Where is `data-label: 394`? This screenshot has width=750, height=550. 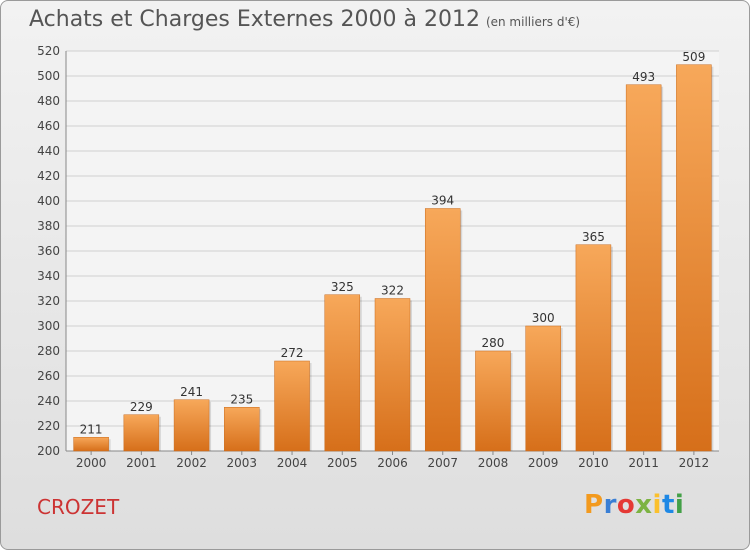 data-label: 394 is located at coordinates (442, 201).